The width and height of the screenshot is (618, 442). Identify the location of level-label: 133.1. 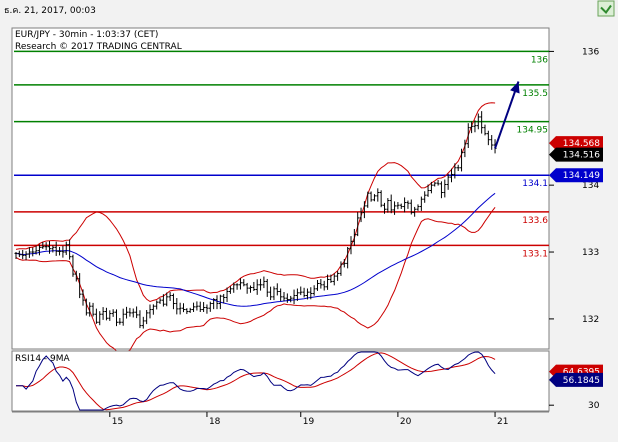
(535, 254).